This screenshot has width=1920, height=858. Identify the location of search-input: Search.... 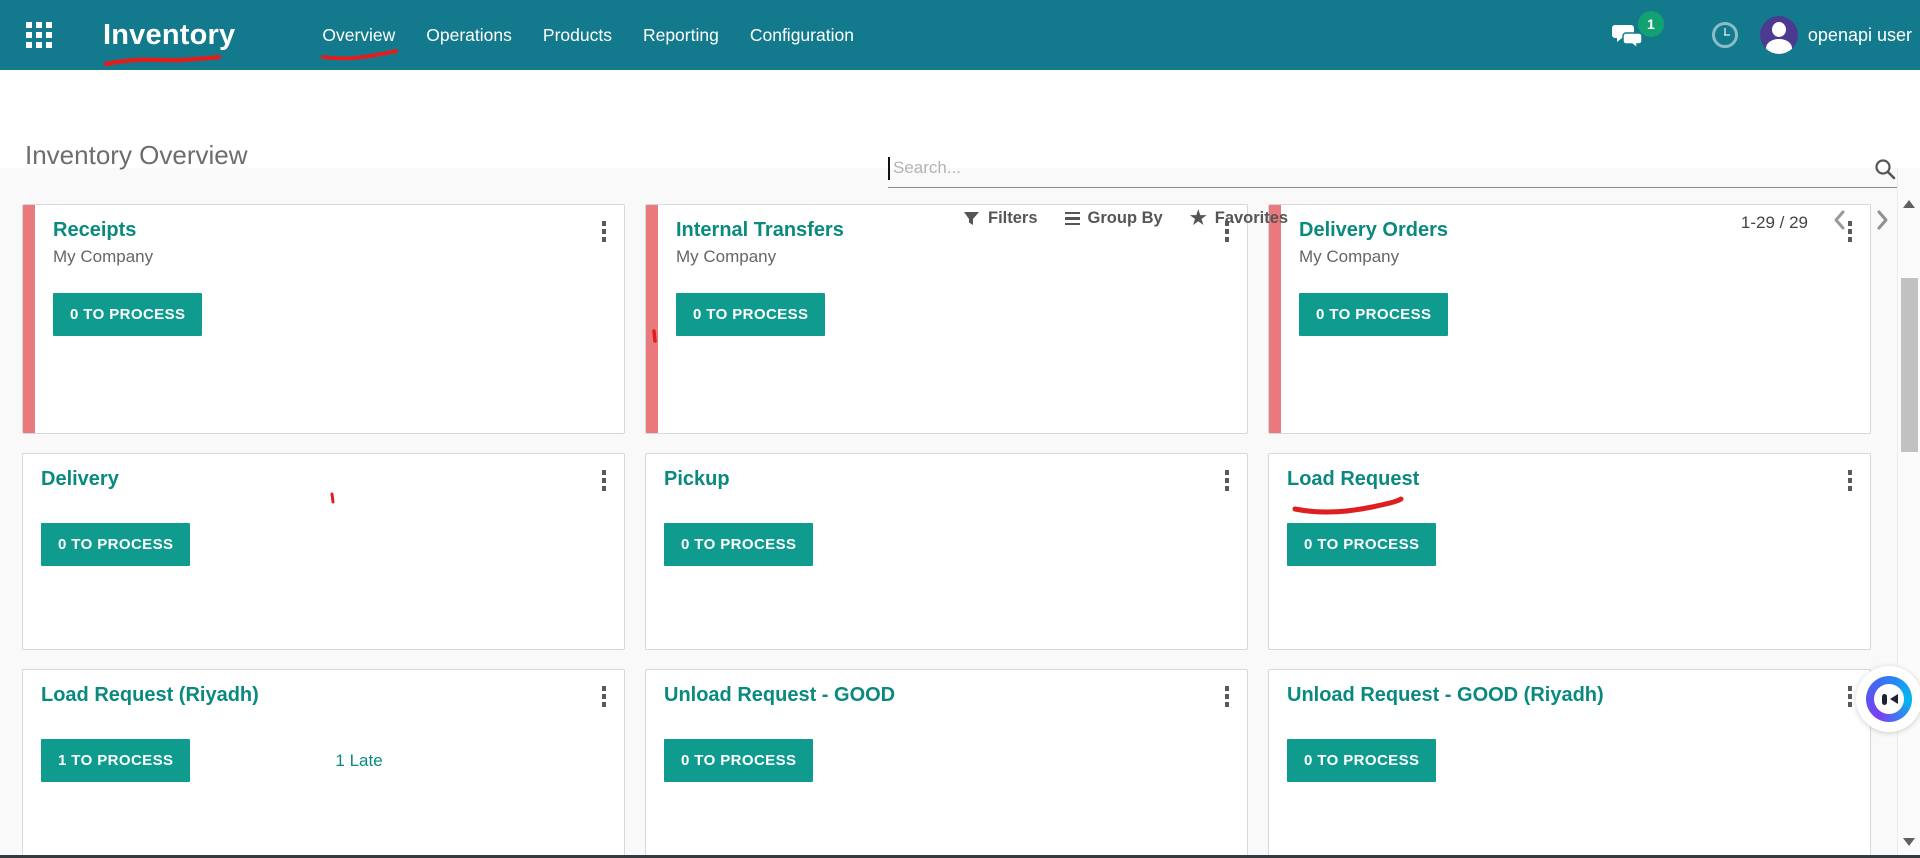
(1393, 170).